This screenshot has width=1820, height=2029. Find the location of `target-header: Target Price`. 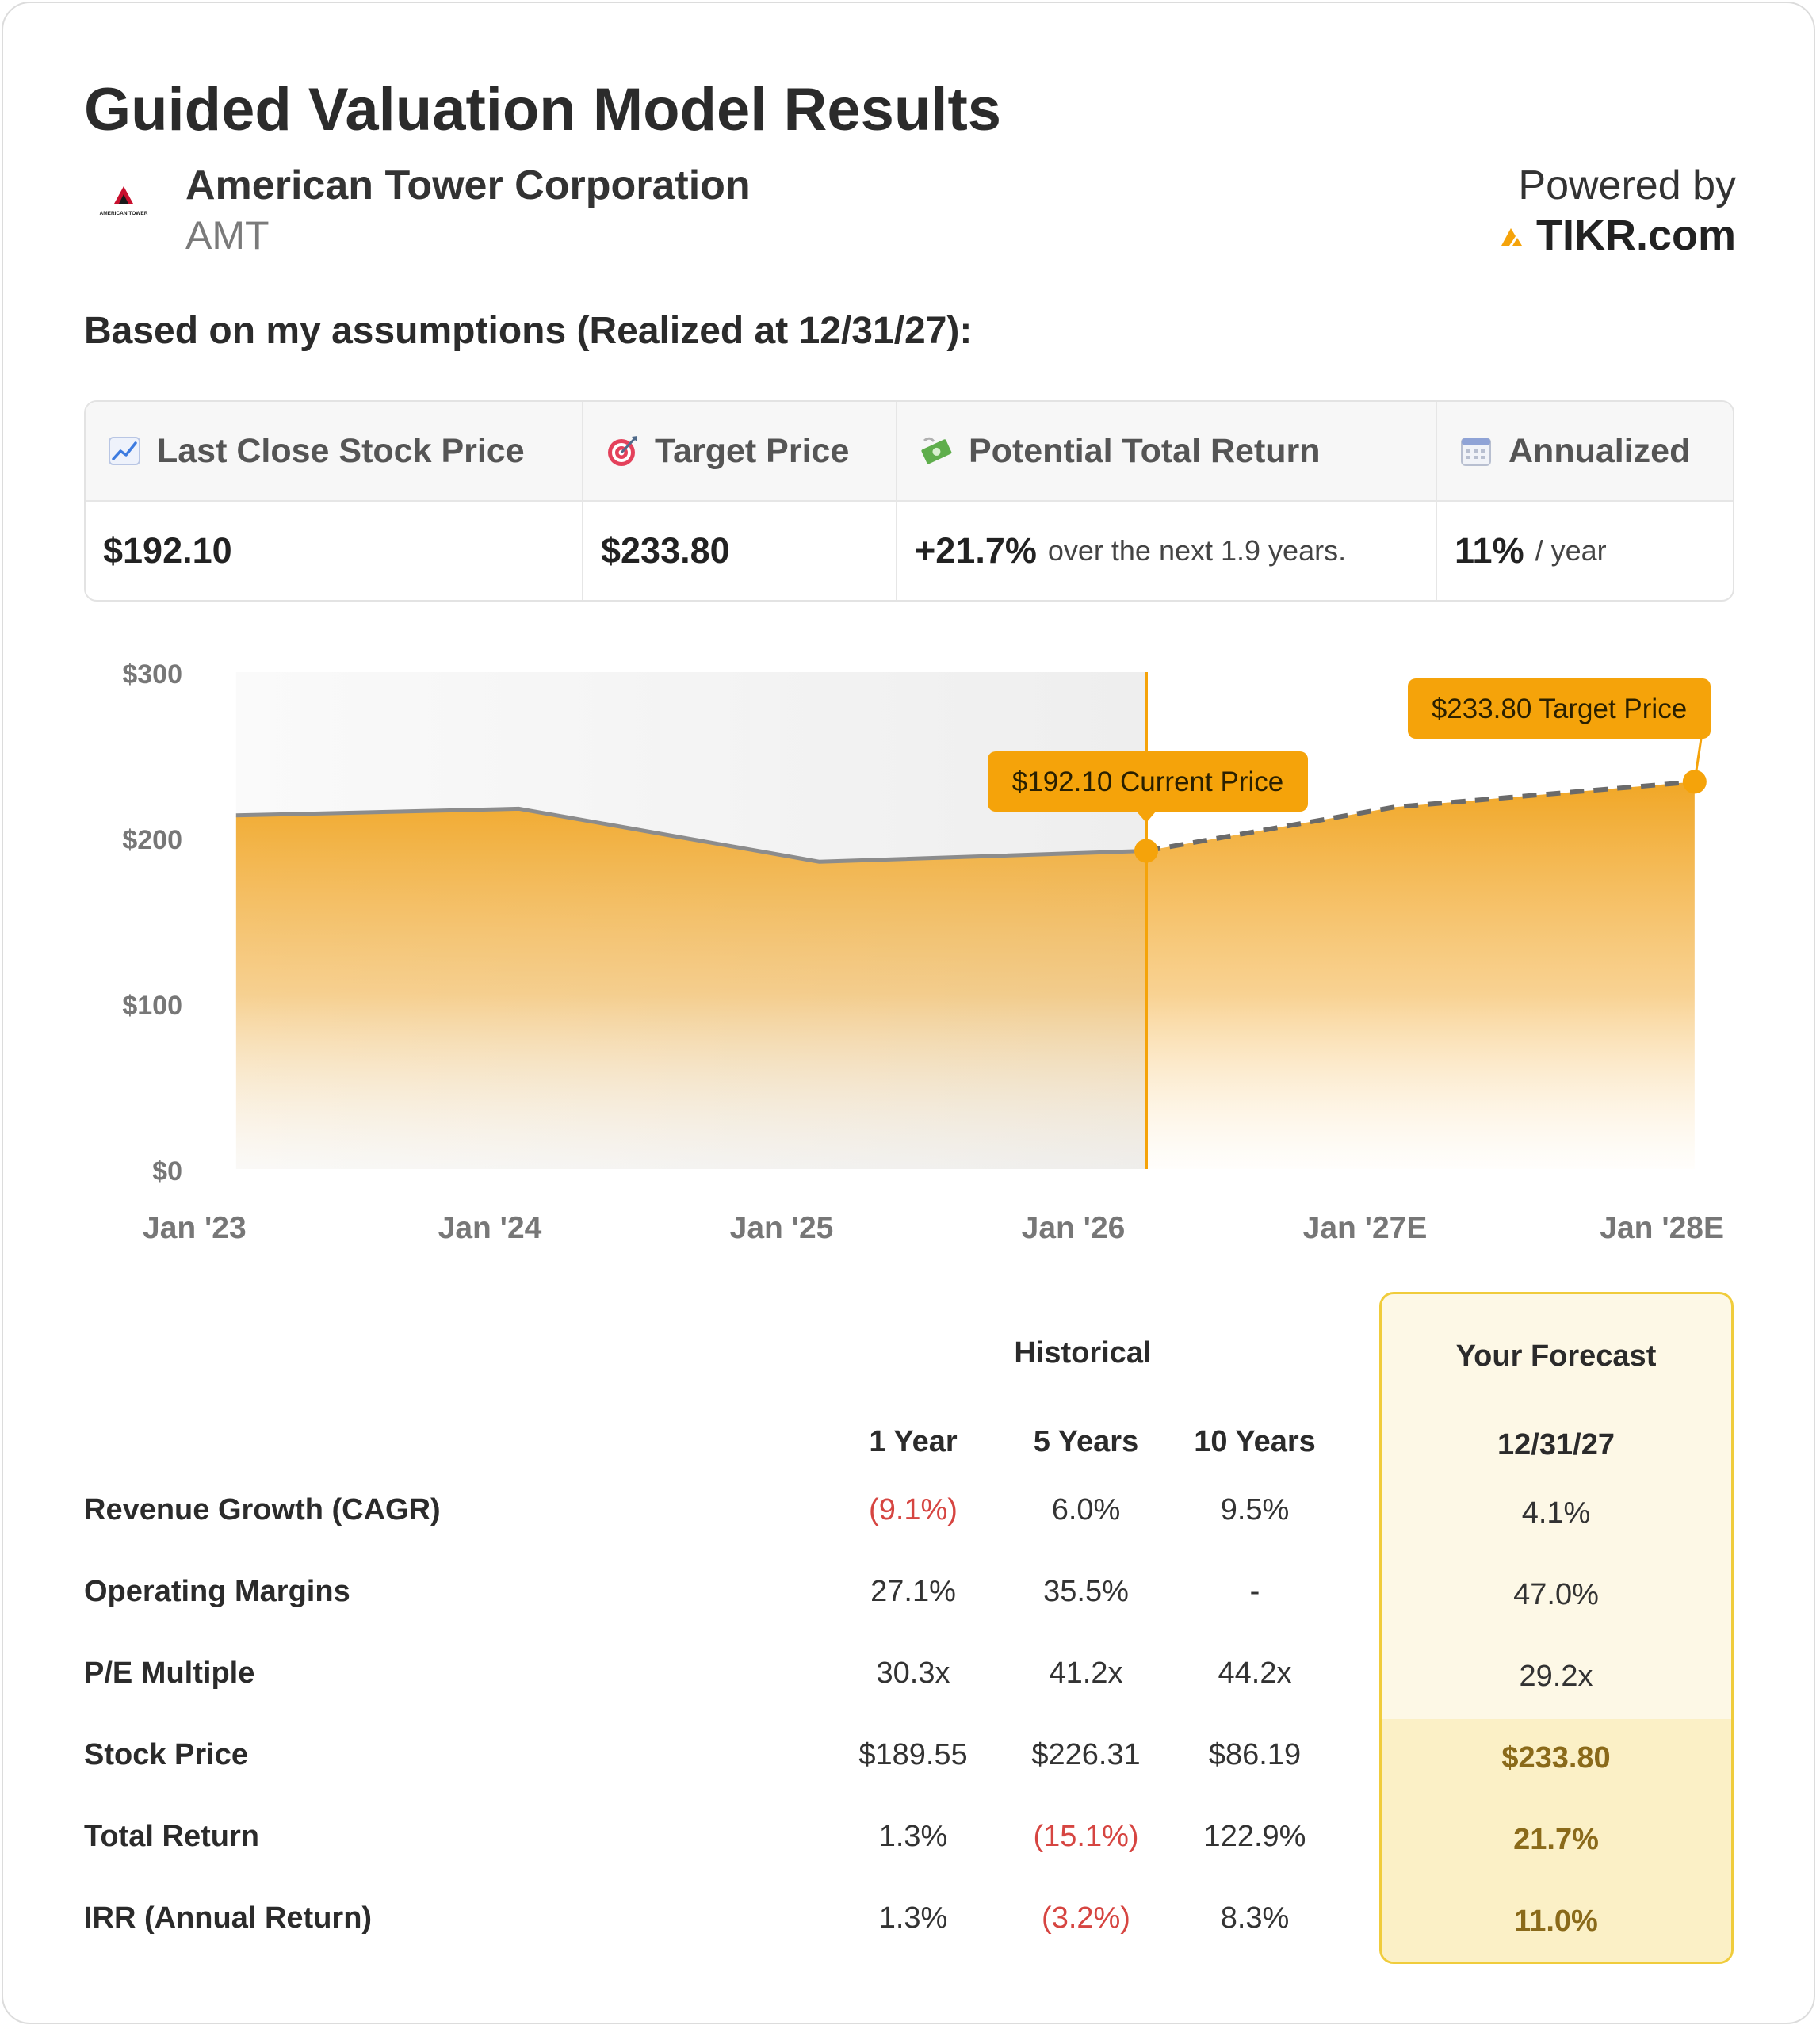

target-header: Target Price is located at coordinates (740, 452).